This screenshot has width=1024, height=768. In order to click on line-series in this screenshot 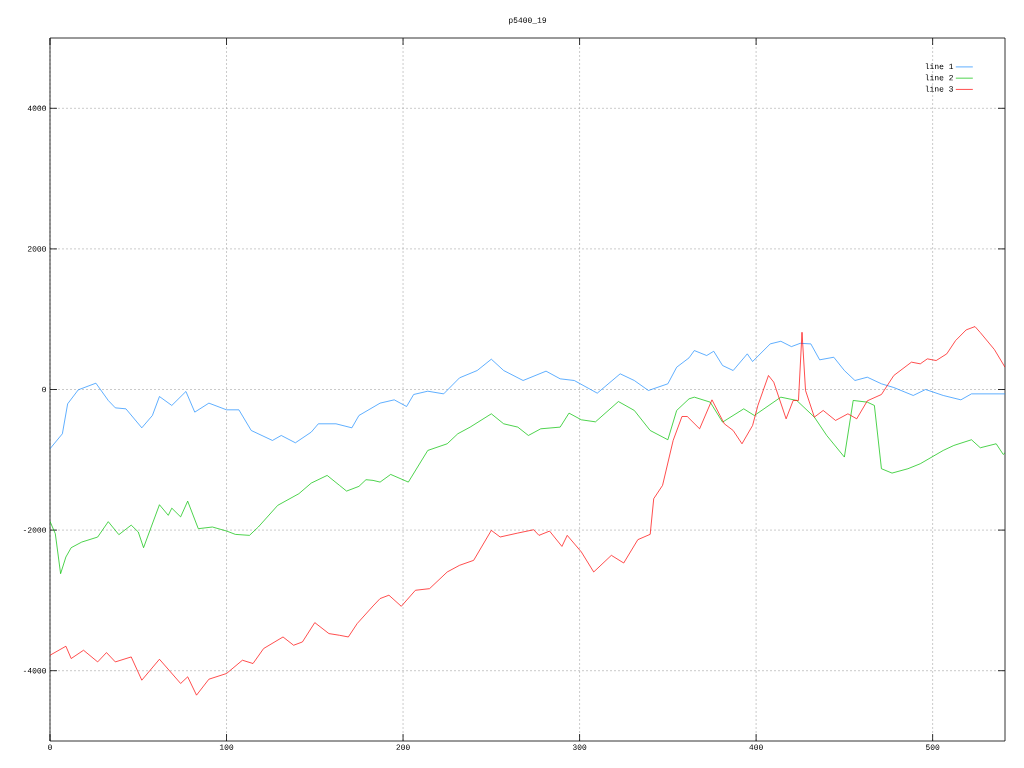, I will do `click(528, 395)`.